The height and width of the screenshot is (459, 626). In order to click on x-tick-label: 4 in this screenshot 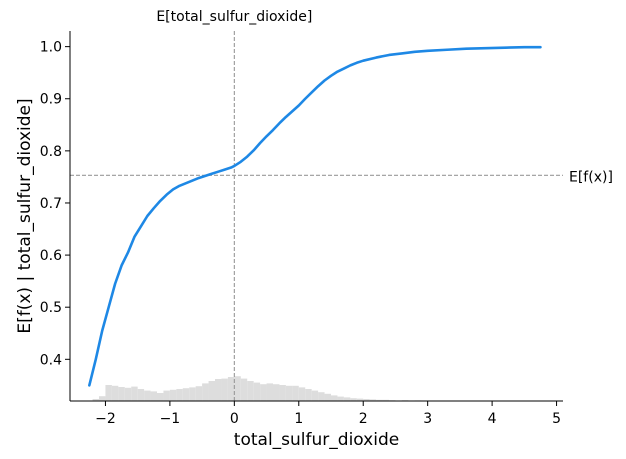, I will do `click(492, 419)`.